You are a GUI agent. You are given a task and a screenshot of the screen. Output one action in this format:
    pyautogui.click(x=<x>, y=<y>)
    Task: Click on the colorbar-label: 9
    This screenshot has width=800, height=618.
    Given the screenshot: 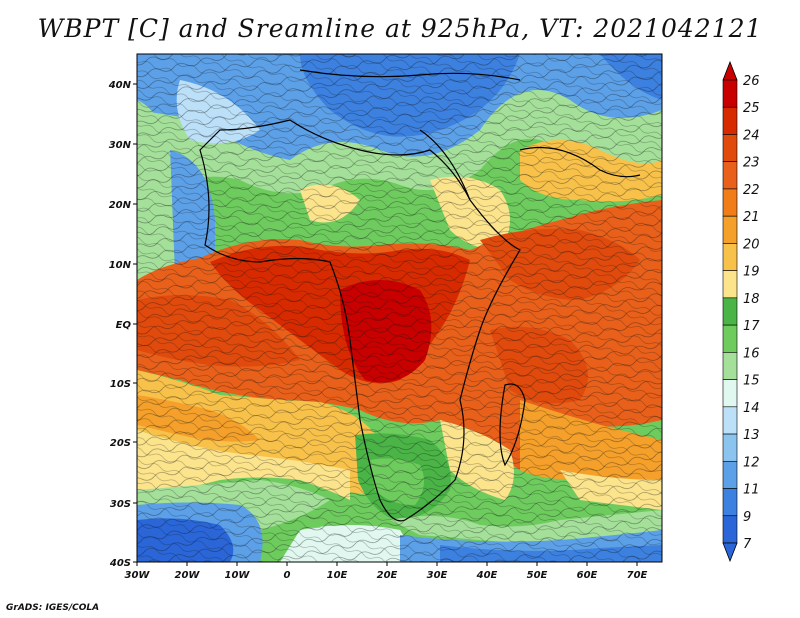 What is the action you would take?
    pyautogui.click(x=747, y=517)
    